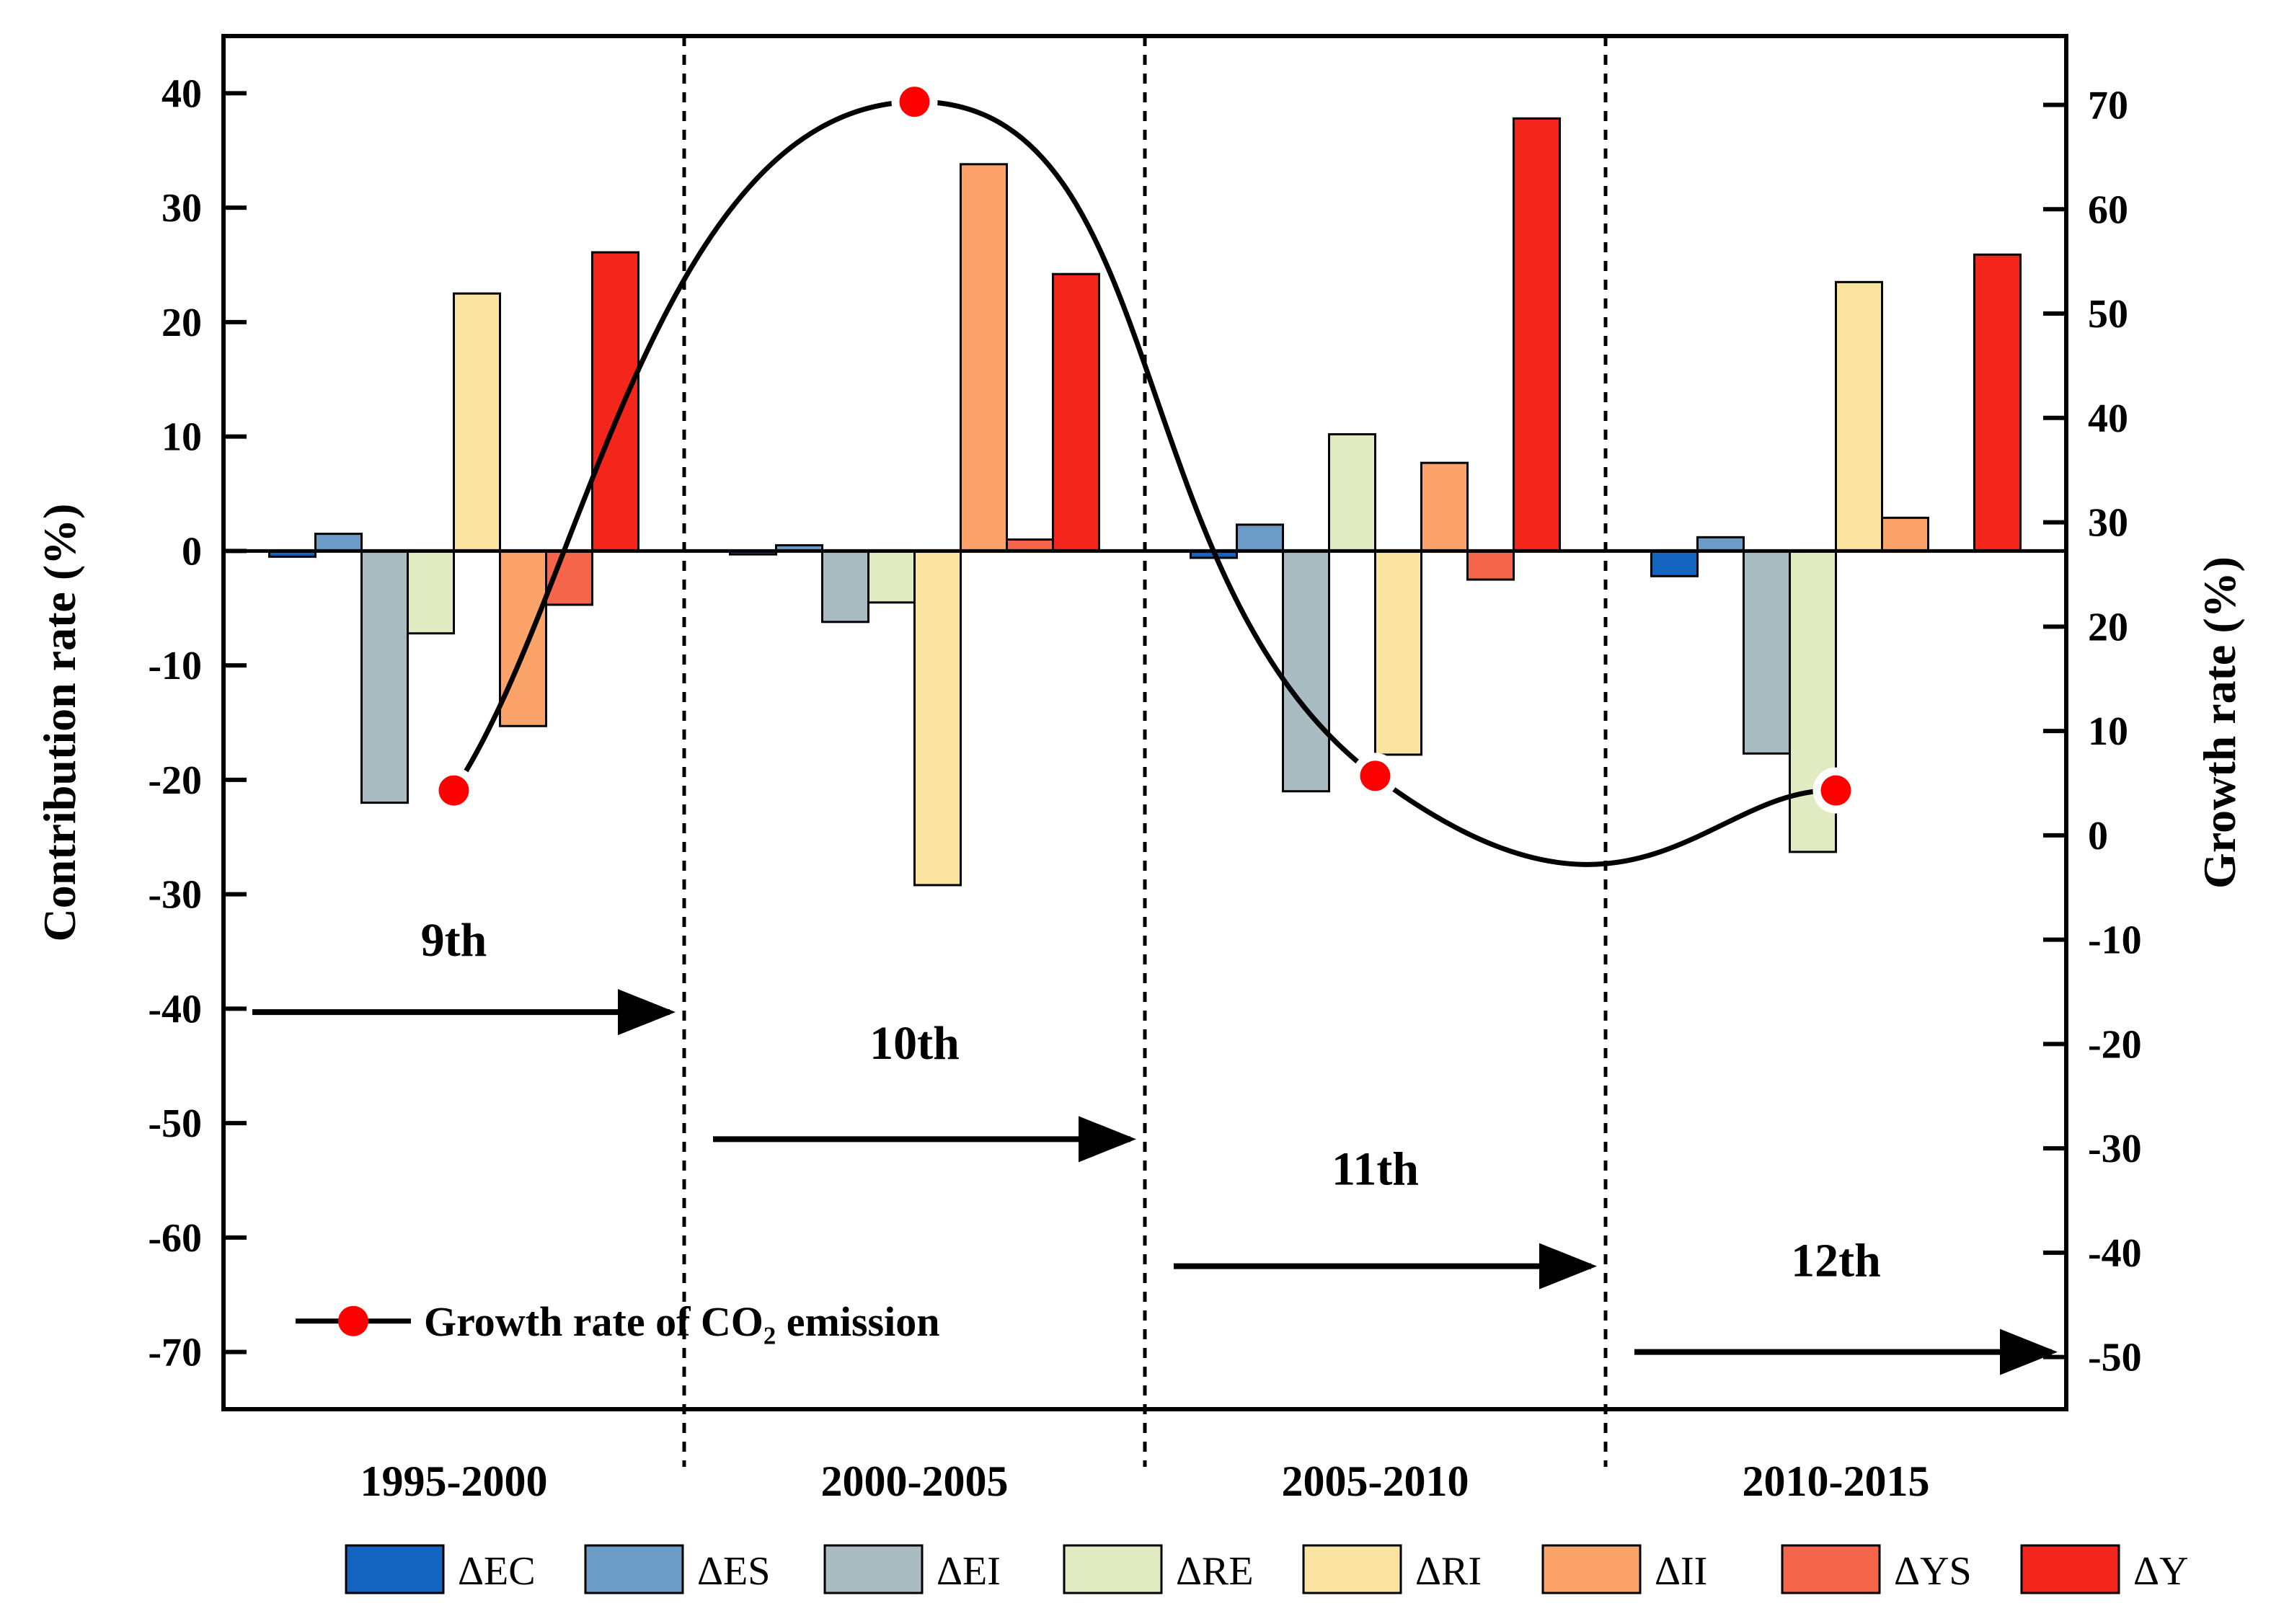 Image resolution: width=2271 pixels, height=1624 pixels. What do you see at coordinates (175, 896) in the screenshot?
I see `y-tick-label: -30` at bounding box center [175, 896].